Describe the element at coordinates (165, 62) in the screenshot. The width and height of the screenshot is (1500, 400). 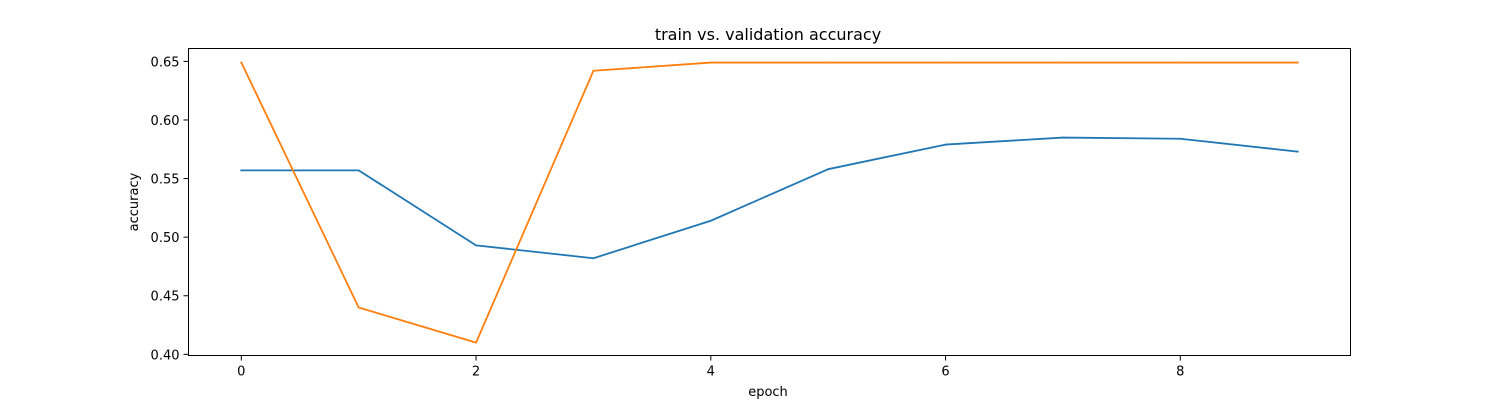
I see `y-tick-label: 0.65` at that location.